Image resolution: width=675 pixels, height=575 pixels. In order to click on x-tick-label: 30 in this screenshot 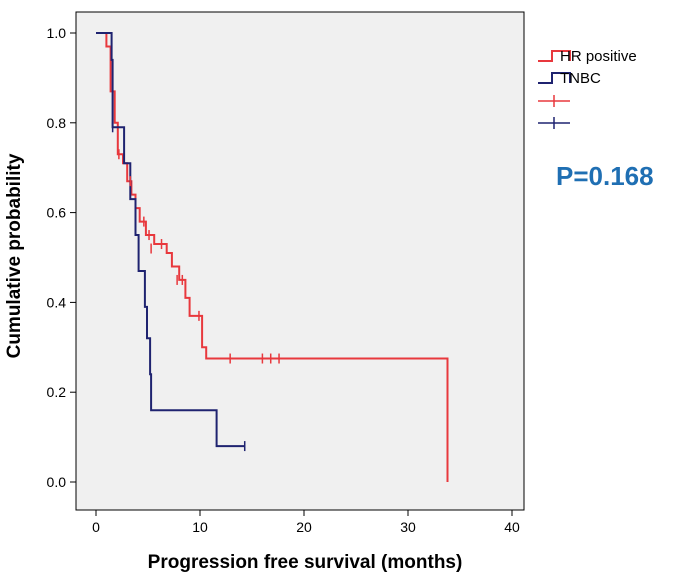, I will do `click(408, 527)`.